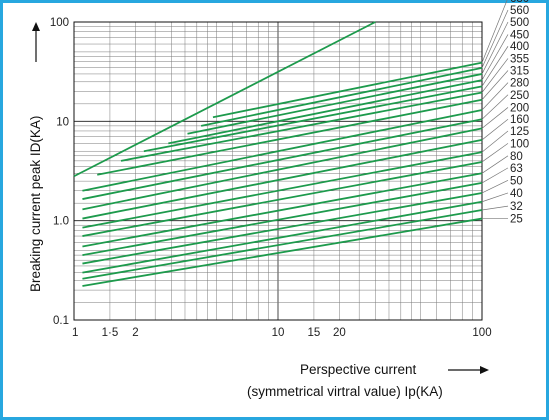 The image size is (549, 420). What do you see at coordinates (519, 132) in the screenshot?
I see `rating-label-125: 125` at bounding box center [519, 132].